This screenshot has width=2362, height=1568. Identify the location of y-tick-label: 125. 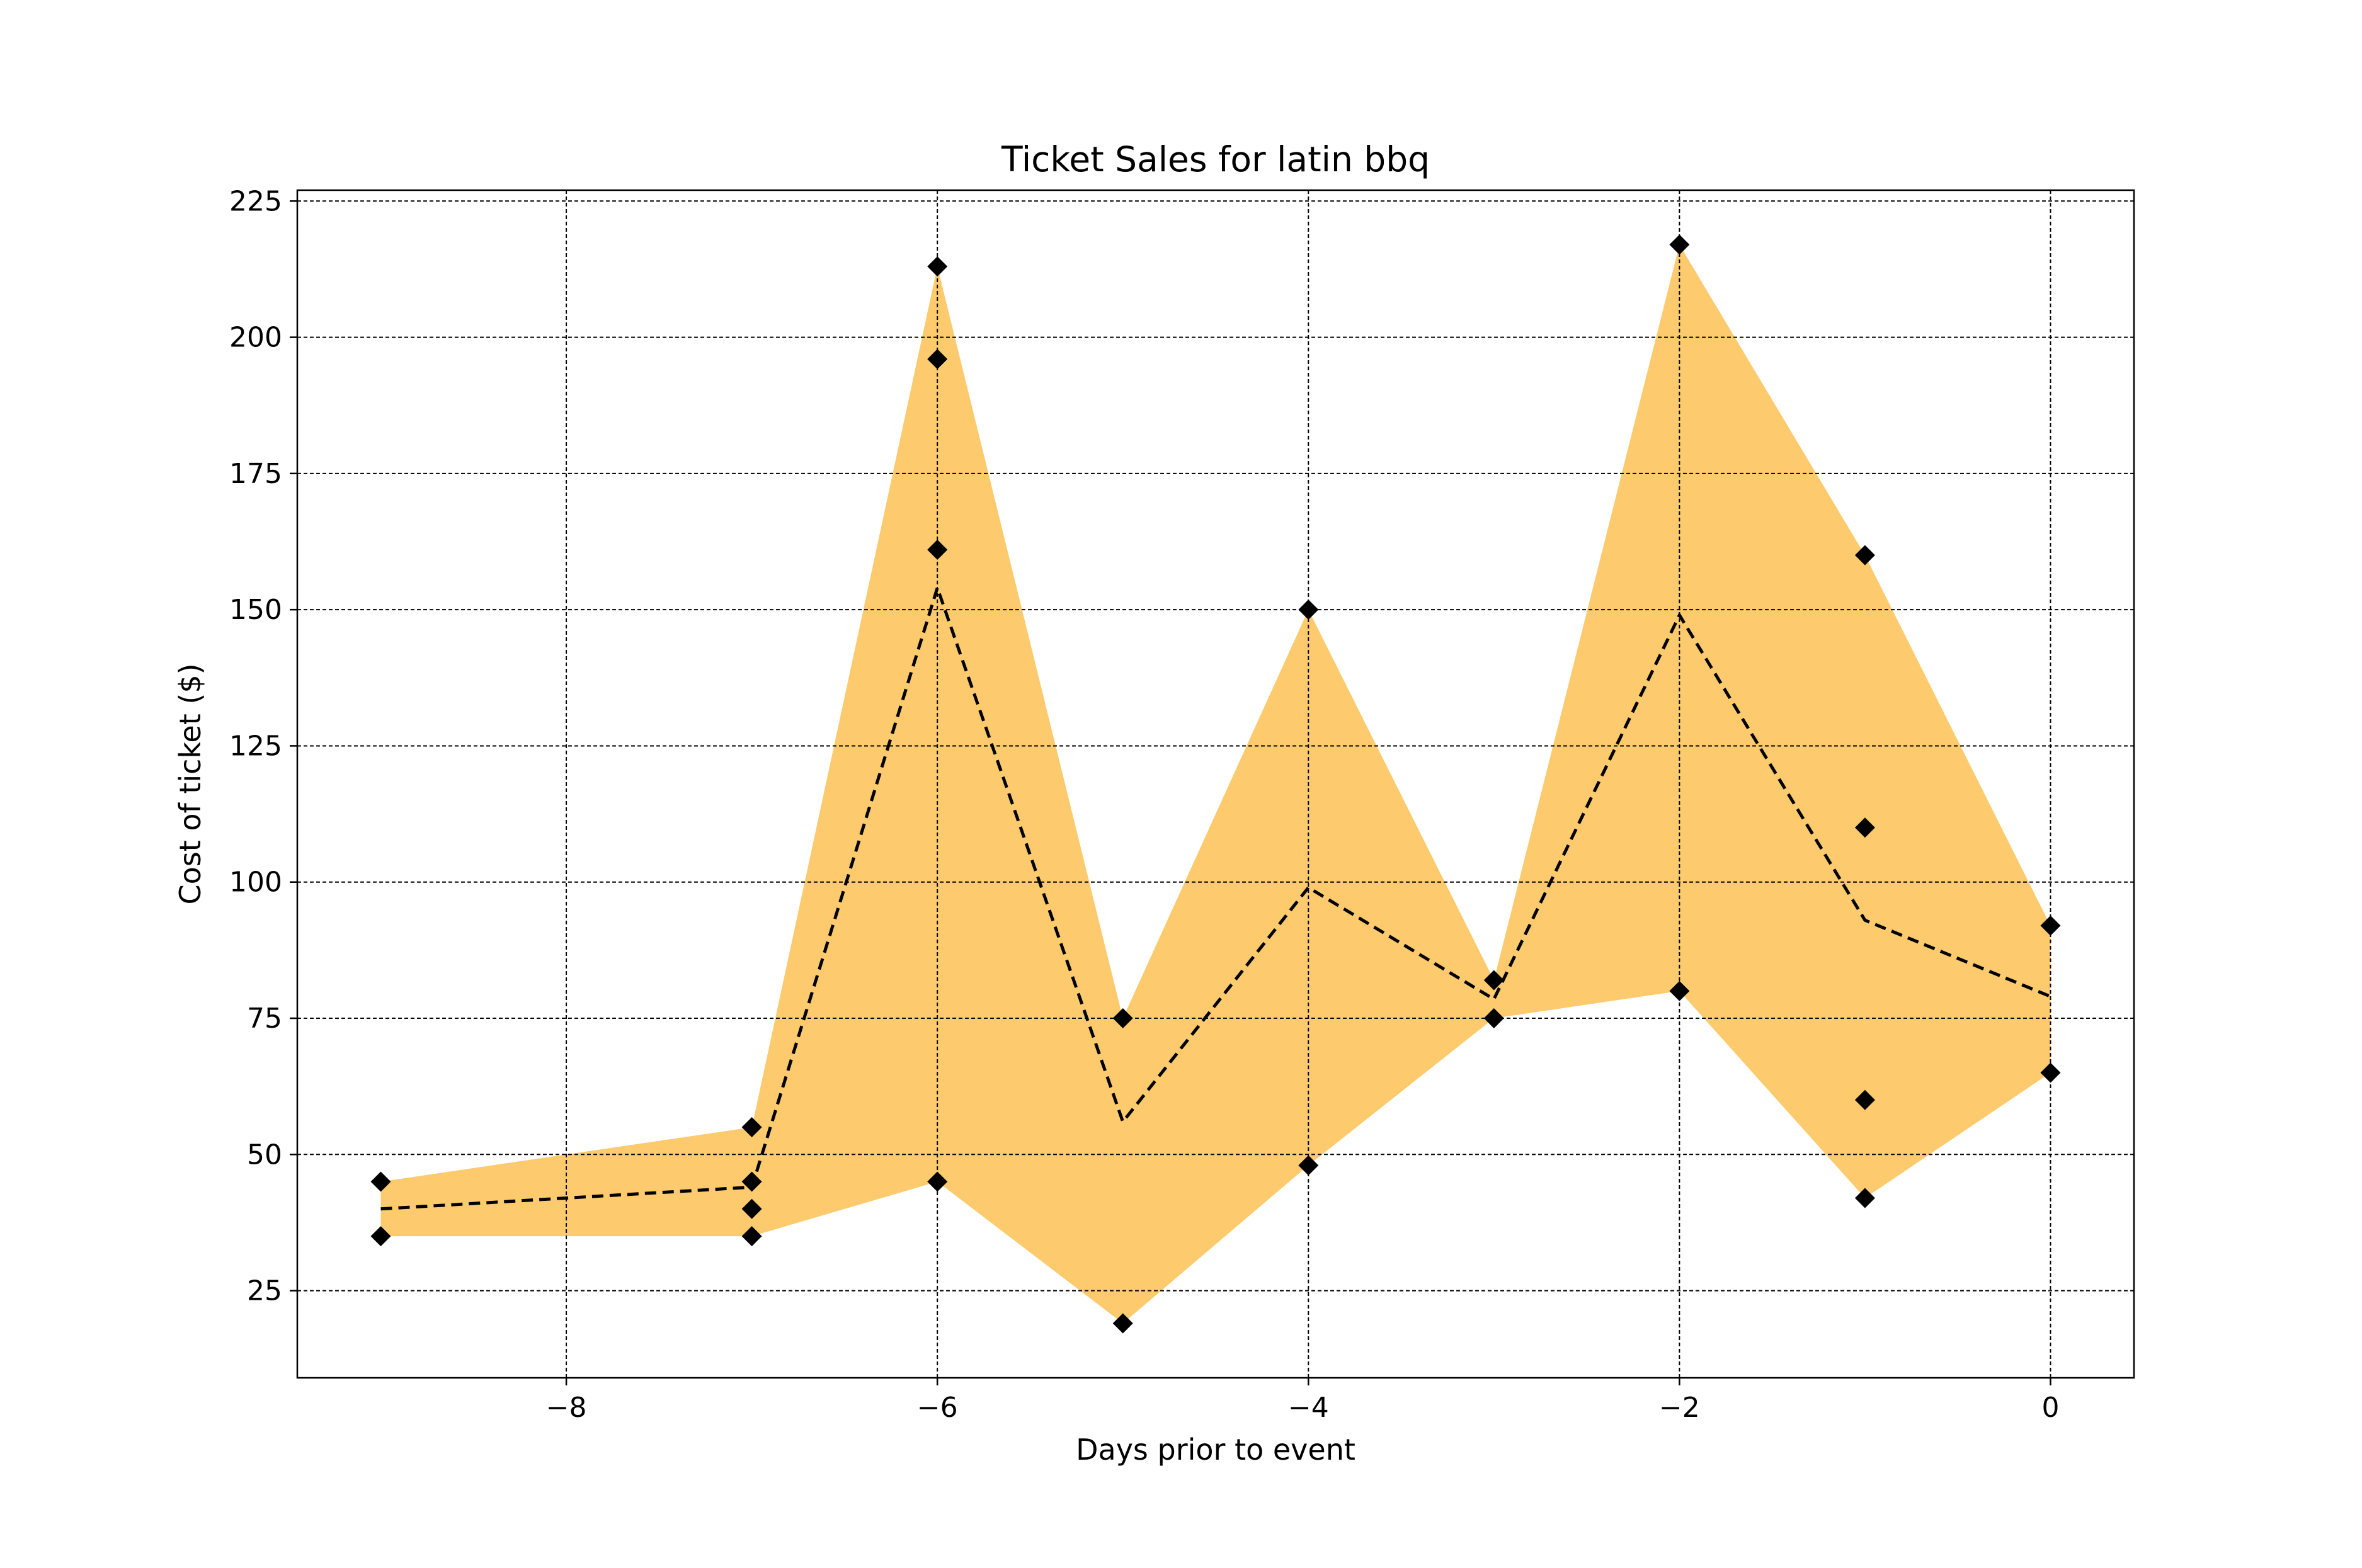
(256, 746).